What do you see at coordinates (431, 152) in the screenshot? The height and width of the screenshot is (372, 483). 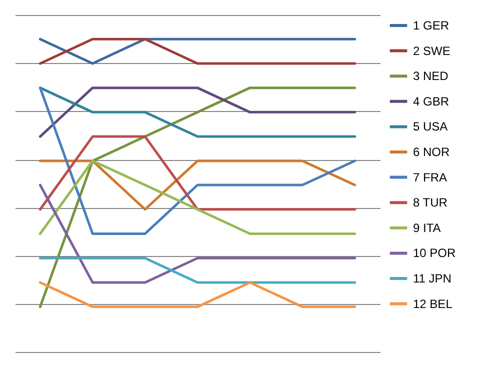 I see `legend-label: 6 NOR` at bounding box center [431, 152].